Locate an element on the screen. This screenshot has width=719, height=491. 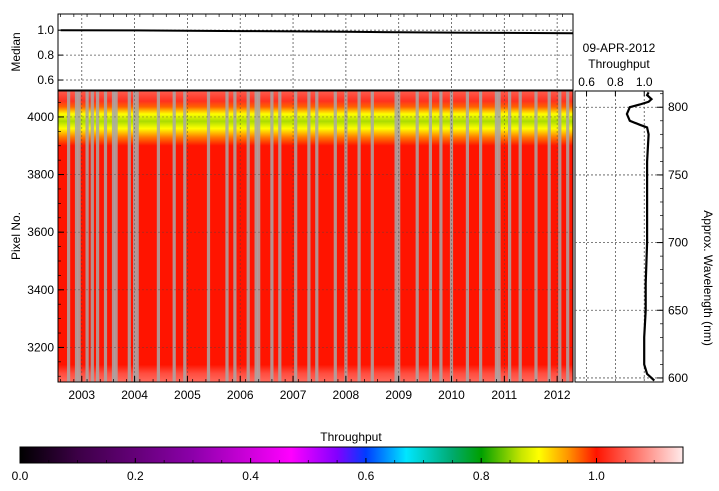
heatmap-xtick-label: 2009 is located at coordinates (398, 395).